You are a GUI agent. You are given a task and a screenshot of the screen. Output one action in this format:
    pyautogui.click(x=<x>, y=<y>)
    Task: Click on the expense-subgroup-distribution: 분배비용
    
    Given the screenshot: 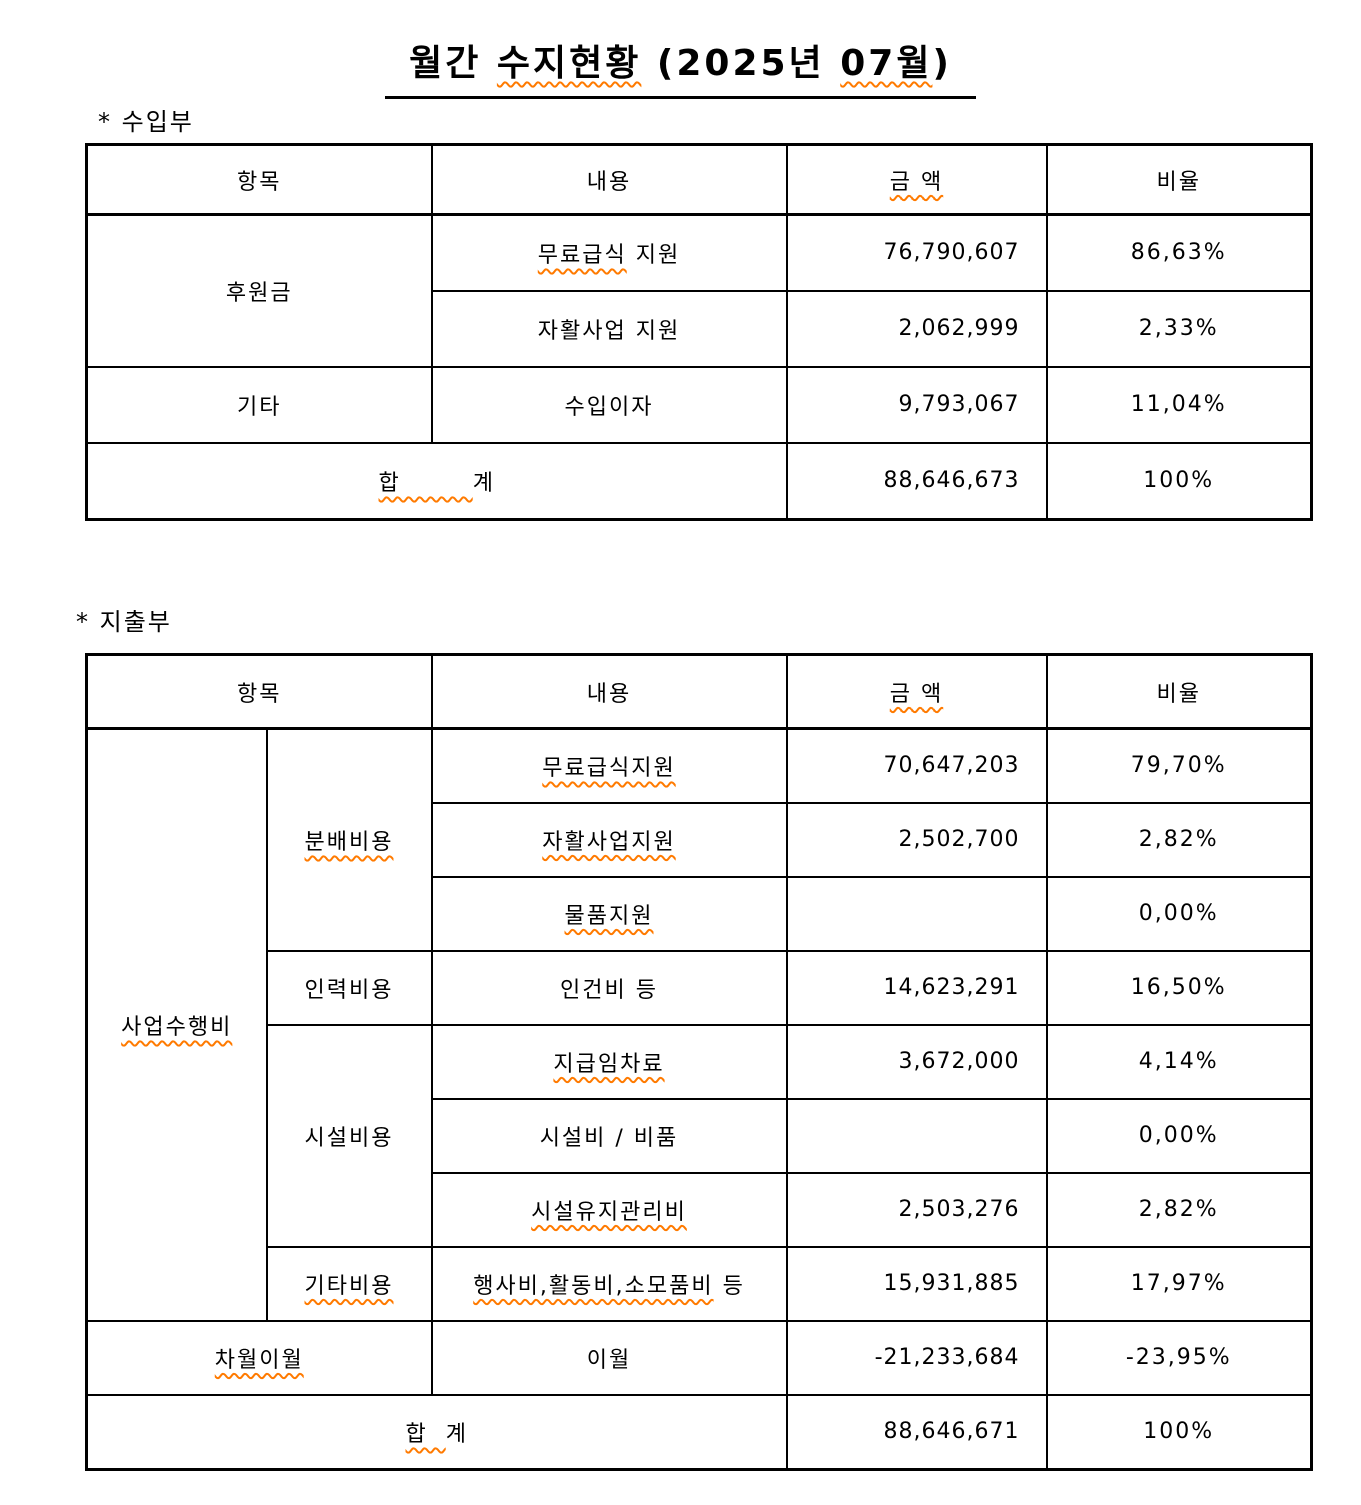 What is the action you would take?
    pyautogui.click(x=349, y=839)
    